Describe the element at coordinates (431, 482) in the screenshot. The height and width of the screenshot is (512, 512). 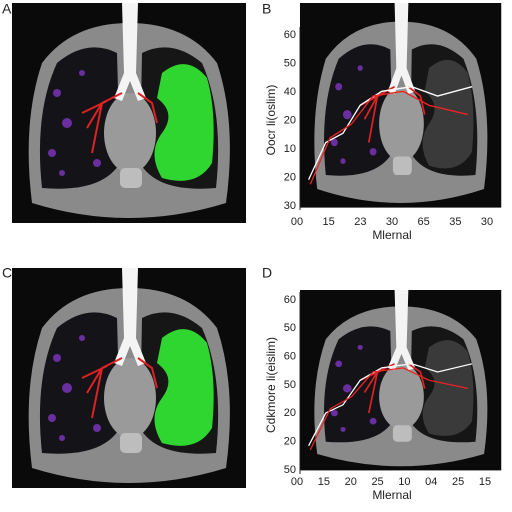
I see `x-tick-label: 04` at that location.